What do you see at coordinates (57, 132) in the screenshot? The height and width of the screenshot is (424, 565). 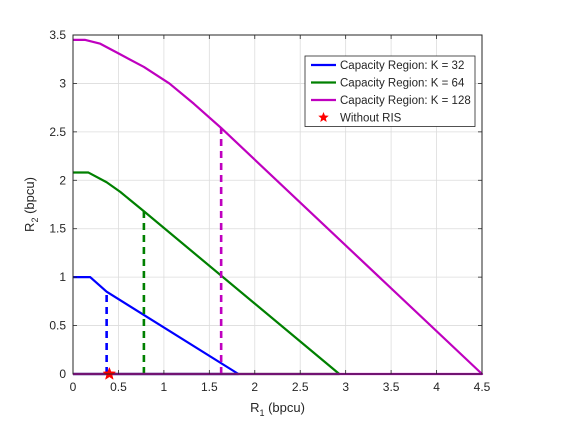 I see `y-tick-label: 2.5` at bounding box center [57, 132].